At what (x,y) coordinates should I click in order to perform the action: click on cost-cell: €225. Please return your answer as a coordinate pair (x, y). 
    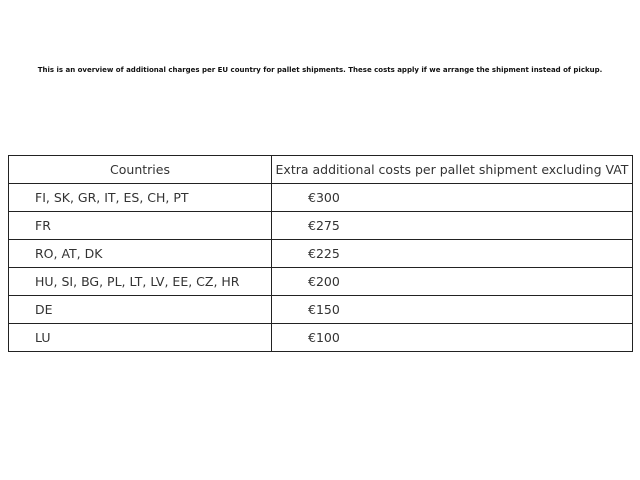
    Looking at the image, I should click on (452, 253).